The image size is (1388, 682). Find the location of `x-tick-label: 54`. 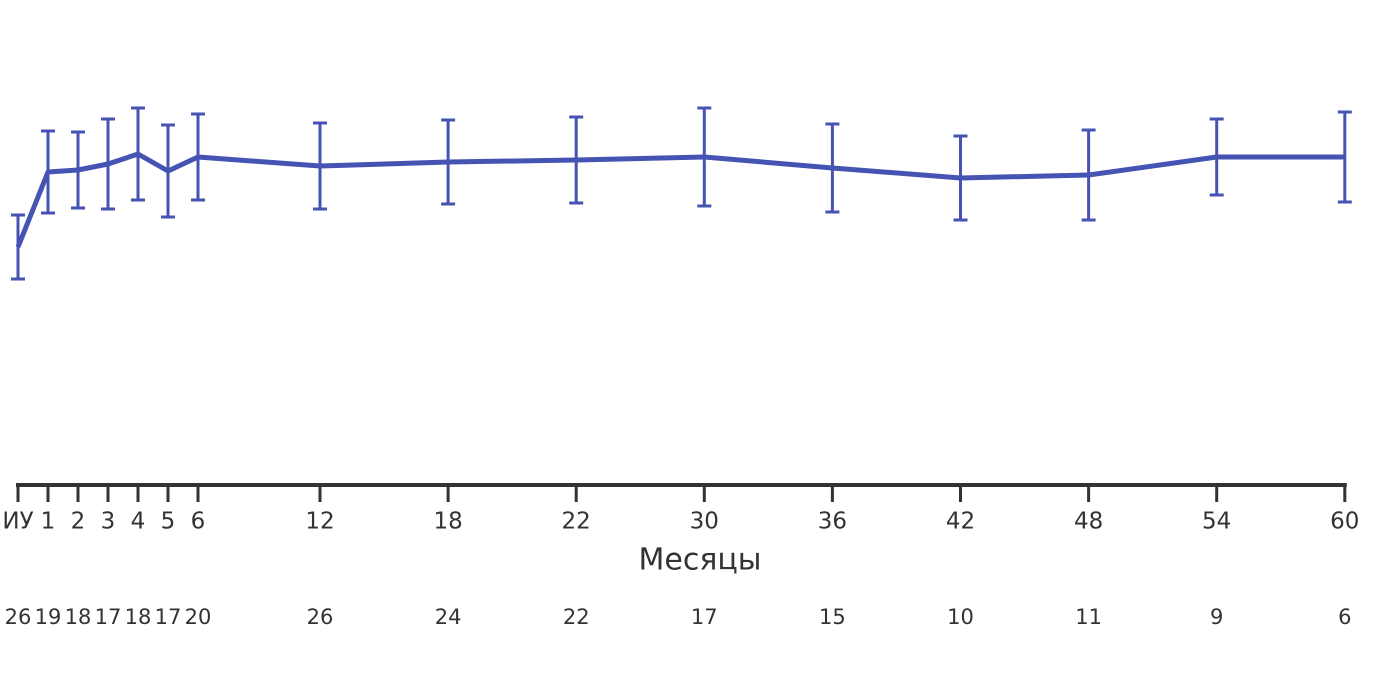

x-tick-label: 54 is located at coordinates (1216, 522).